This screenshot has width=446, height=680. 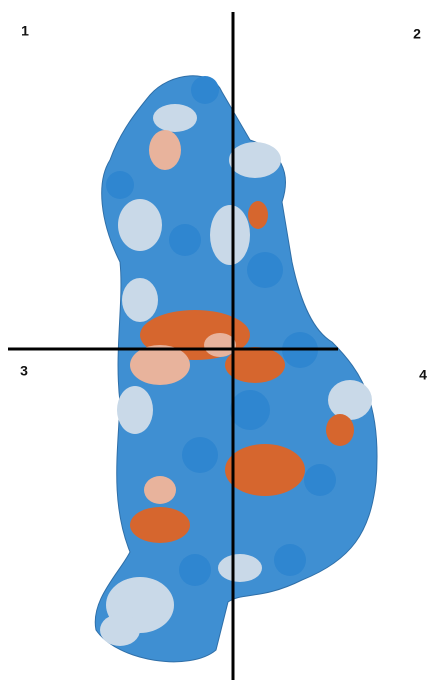 What do you see at coordinates (24, 371) in the screenshot?
I see `quadrant-label: 3` at bounding box center [24, 371].